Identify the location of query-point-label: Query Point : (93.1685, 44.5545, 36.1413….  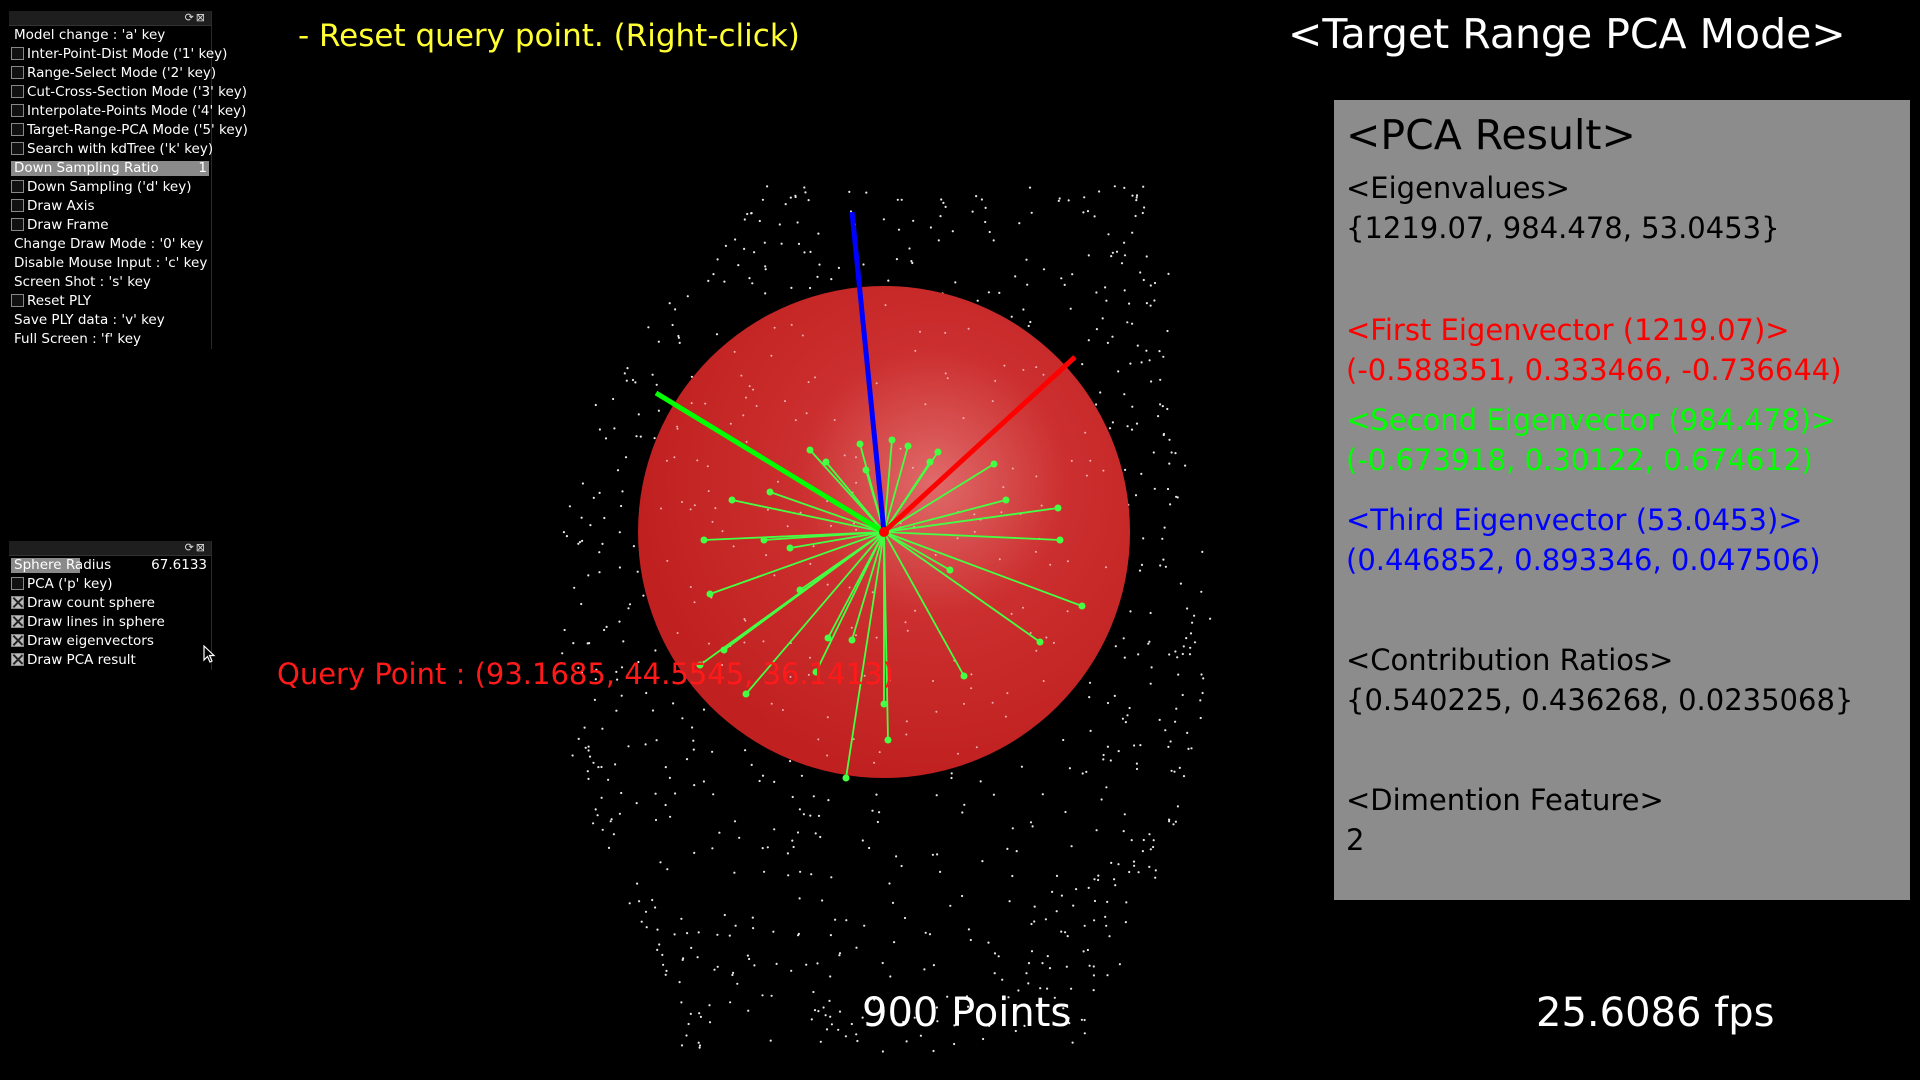
(585, 674).